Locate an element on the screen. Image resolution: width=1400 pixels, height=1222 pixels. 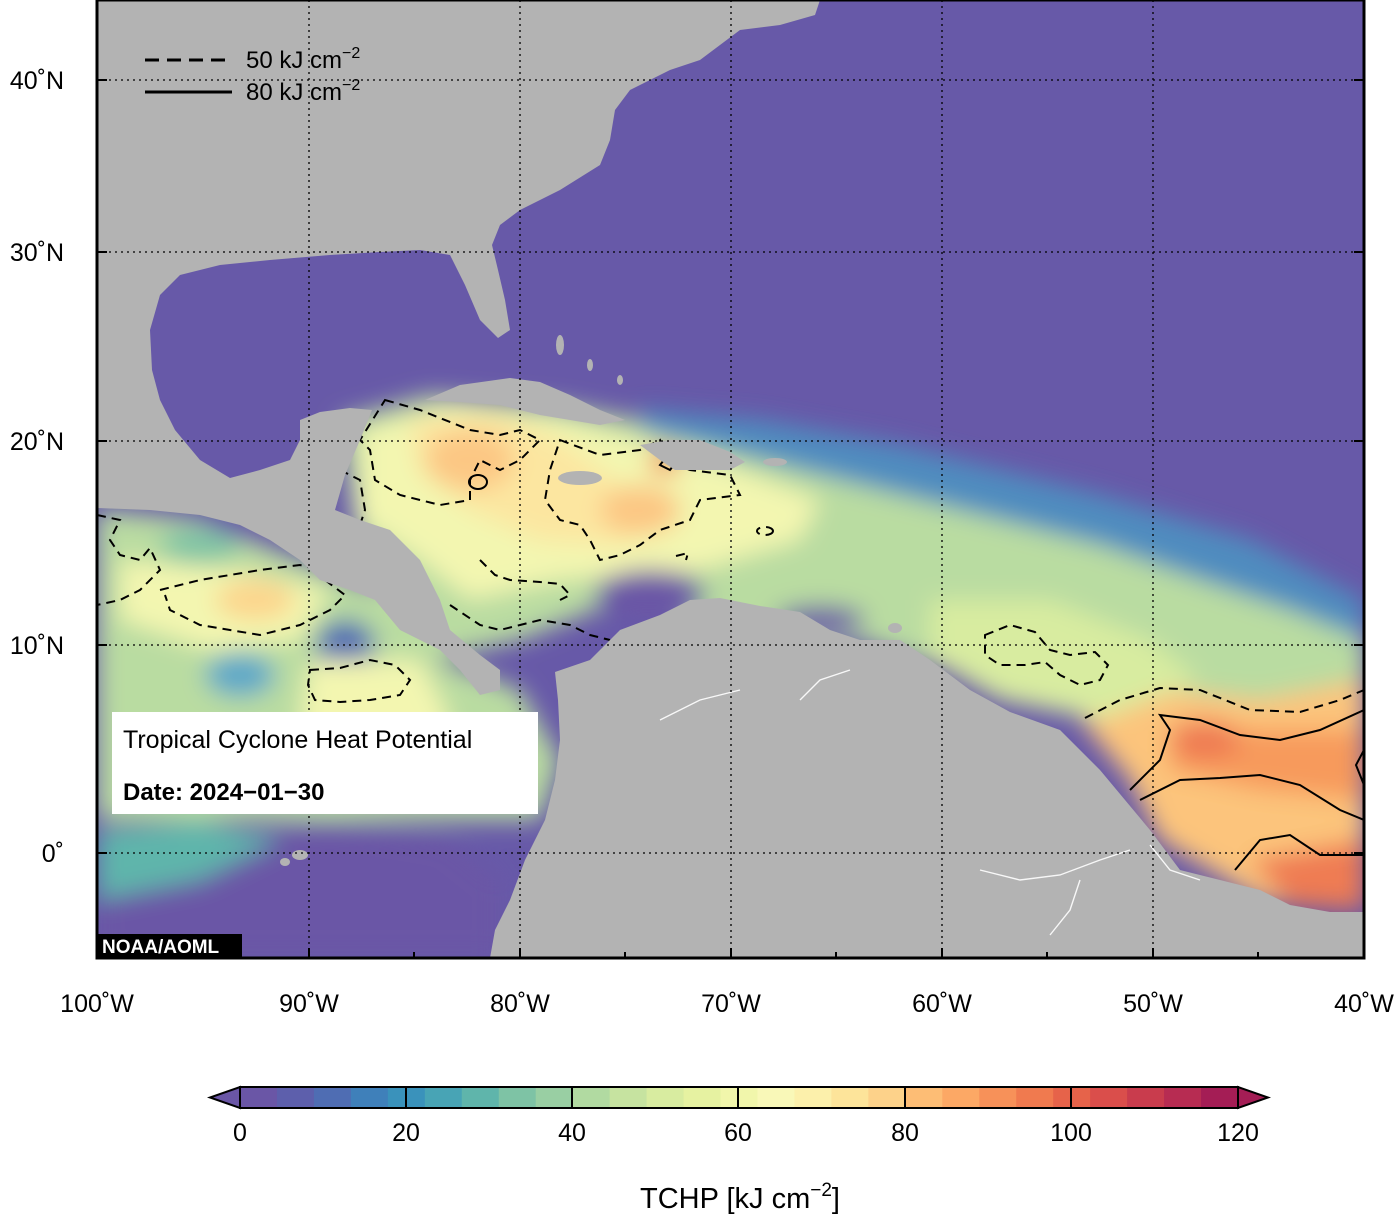
colorbar-tick-label: 60 is located at coordinates (738, 1133).